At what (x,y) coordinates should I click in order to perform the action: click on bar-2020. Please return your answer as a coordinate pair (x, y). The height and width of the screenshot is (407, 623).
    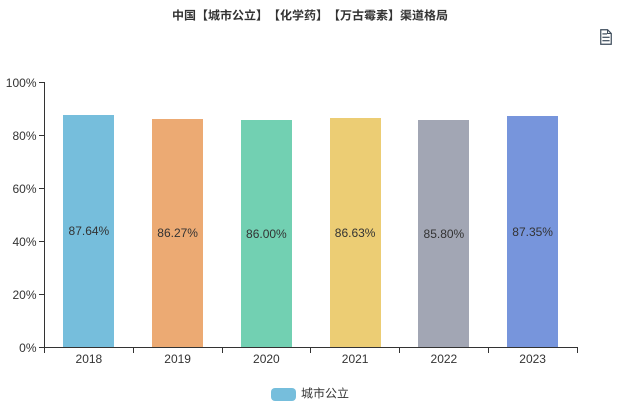
    Looking at the image, I should click on (266, 233).